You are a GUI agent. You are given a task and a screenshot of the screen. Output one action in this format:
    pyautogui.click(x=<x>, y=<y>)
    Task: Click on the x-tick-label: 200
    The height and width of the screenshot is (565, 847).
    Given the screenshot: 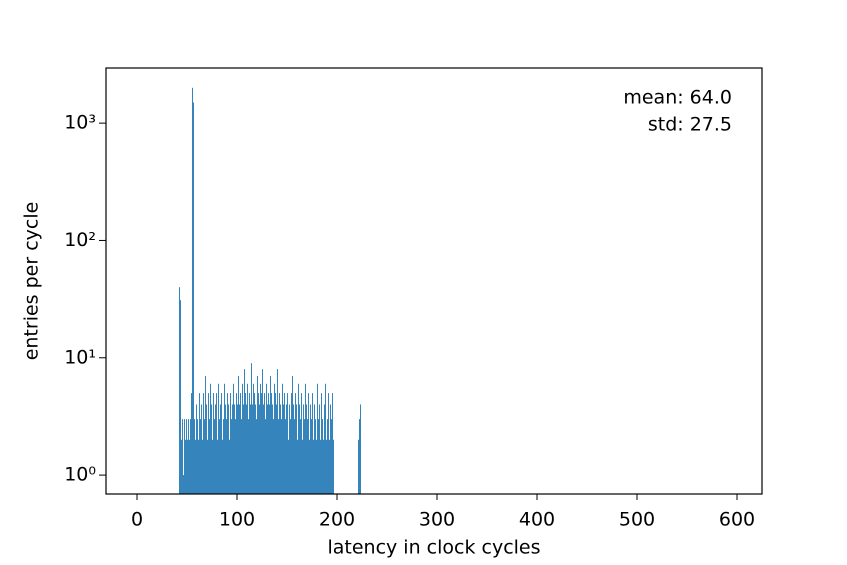 What is the action you would take?
    pyautogui.click(x=337, y=520)
    